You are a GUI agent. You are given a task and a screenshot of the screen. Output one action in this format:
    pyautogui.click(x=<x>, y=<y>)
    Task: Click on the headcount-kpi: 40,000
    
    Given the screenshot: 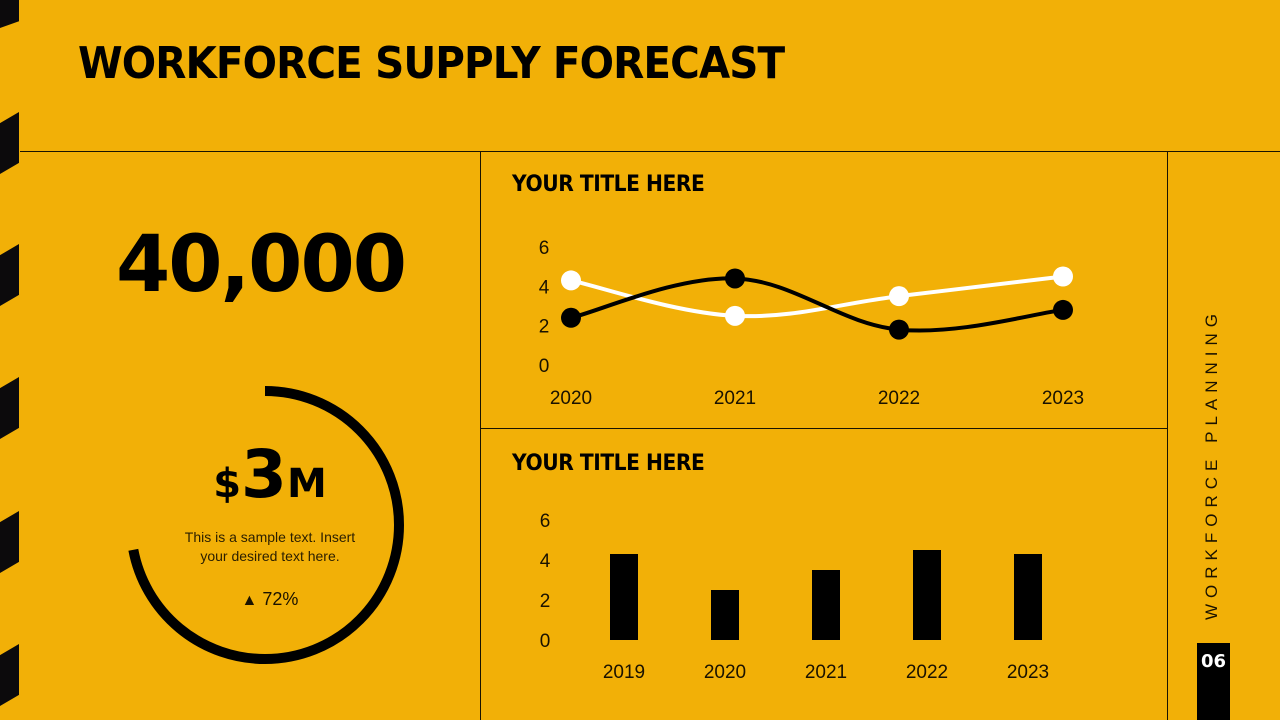 What is the action you would take?
    pyautogui.click(x=261, y=265)
    